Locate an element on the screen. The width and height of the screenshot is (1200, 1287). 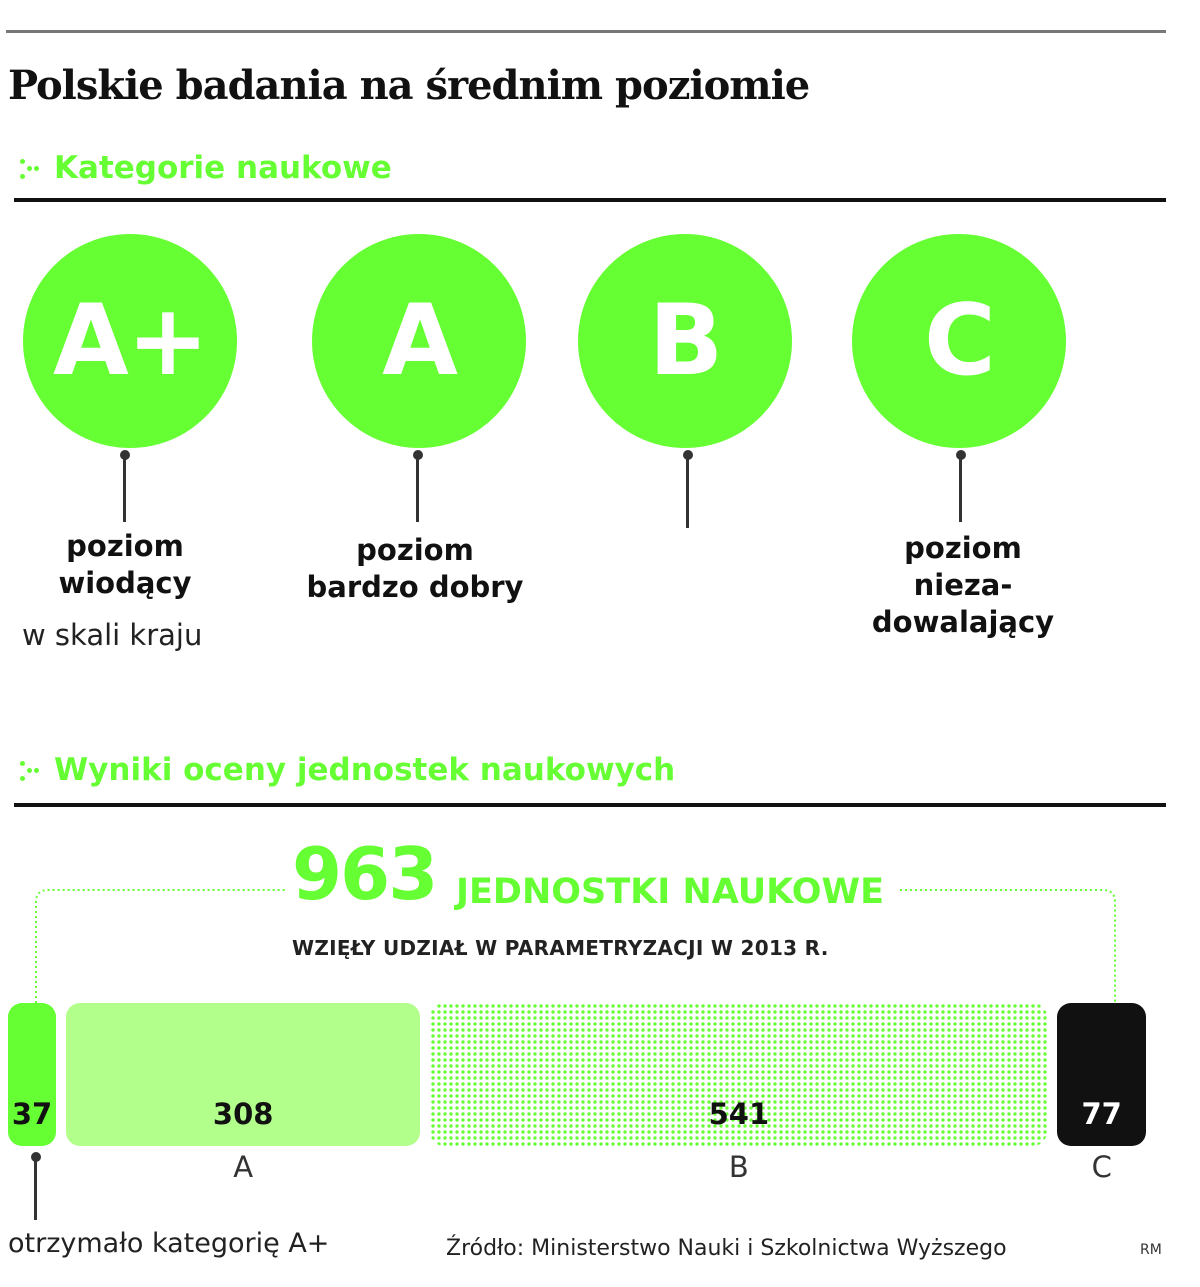
bar-category-label: C is located at coordinates (1101, 1167).